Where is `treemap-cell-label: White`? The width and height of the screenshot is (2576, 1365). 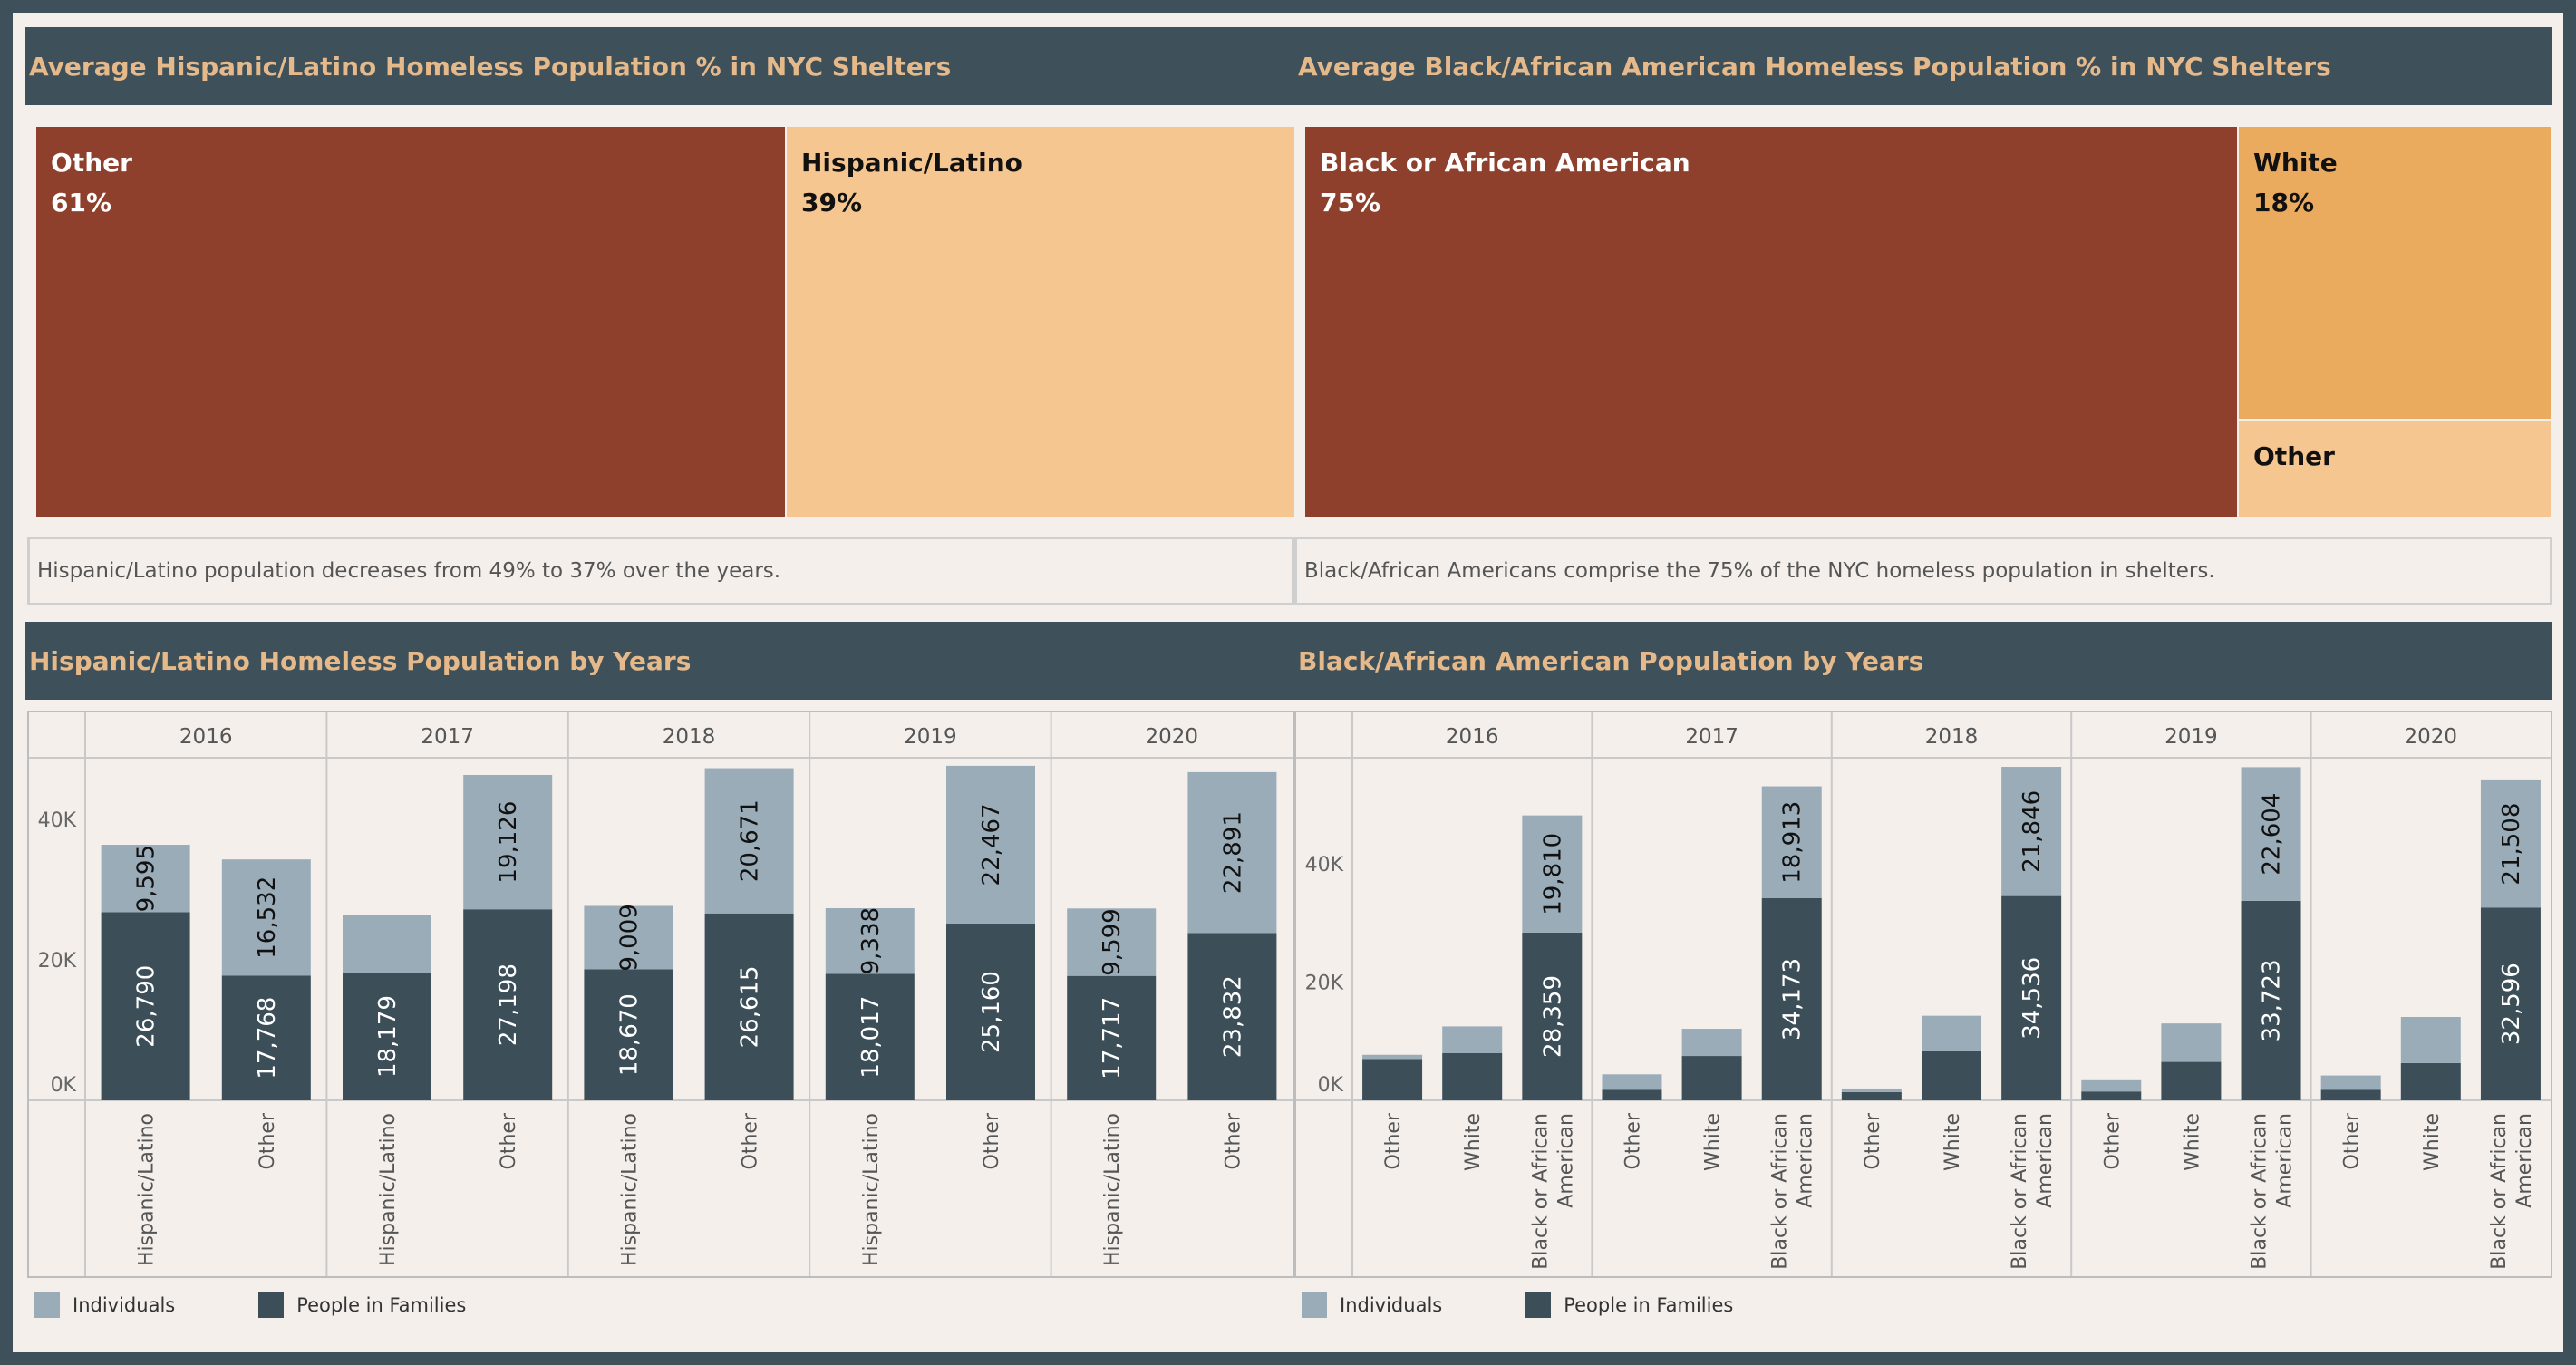
treemap-cell-label: White is located at coordinates (2295, 163).